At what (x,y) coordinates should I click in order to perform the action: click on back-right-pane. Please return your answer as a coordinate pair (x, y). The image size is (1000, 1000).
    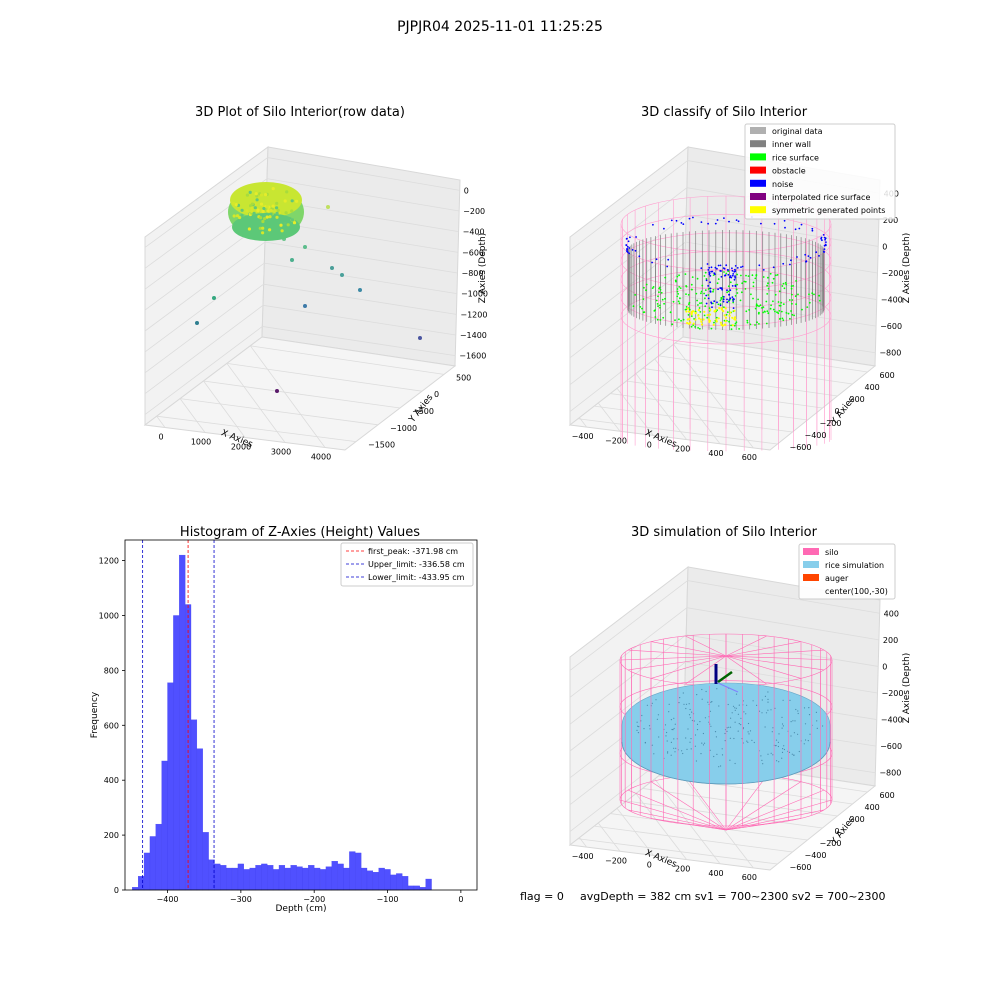
    Looking at the image, I should click on (361, 256).